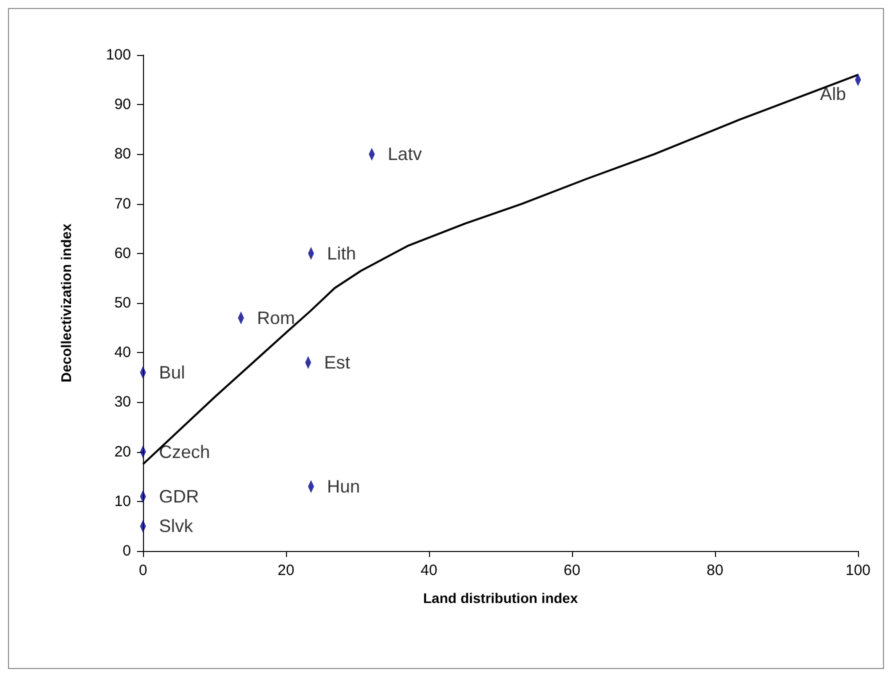 The width and height of the screenshot is (893, 678). I want to click on x-tick-label: 100, so click(858, 570).